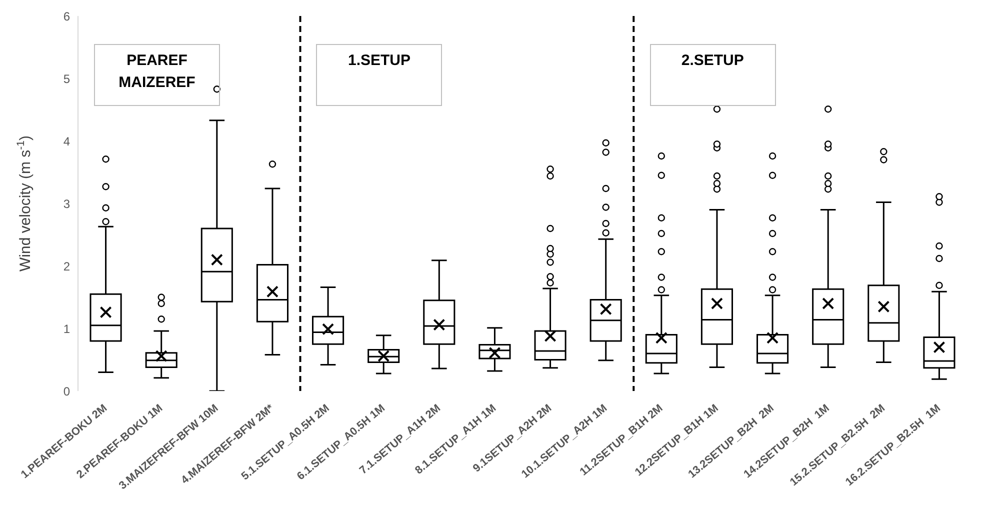 The height and width of the screenshot is (529, 995). Describe the element at coordinates (66, 266) in the screenshot. I see `y-tick-label: 2` at that location.